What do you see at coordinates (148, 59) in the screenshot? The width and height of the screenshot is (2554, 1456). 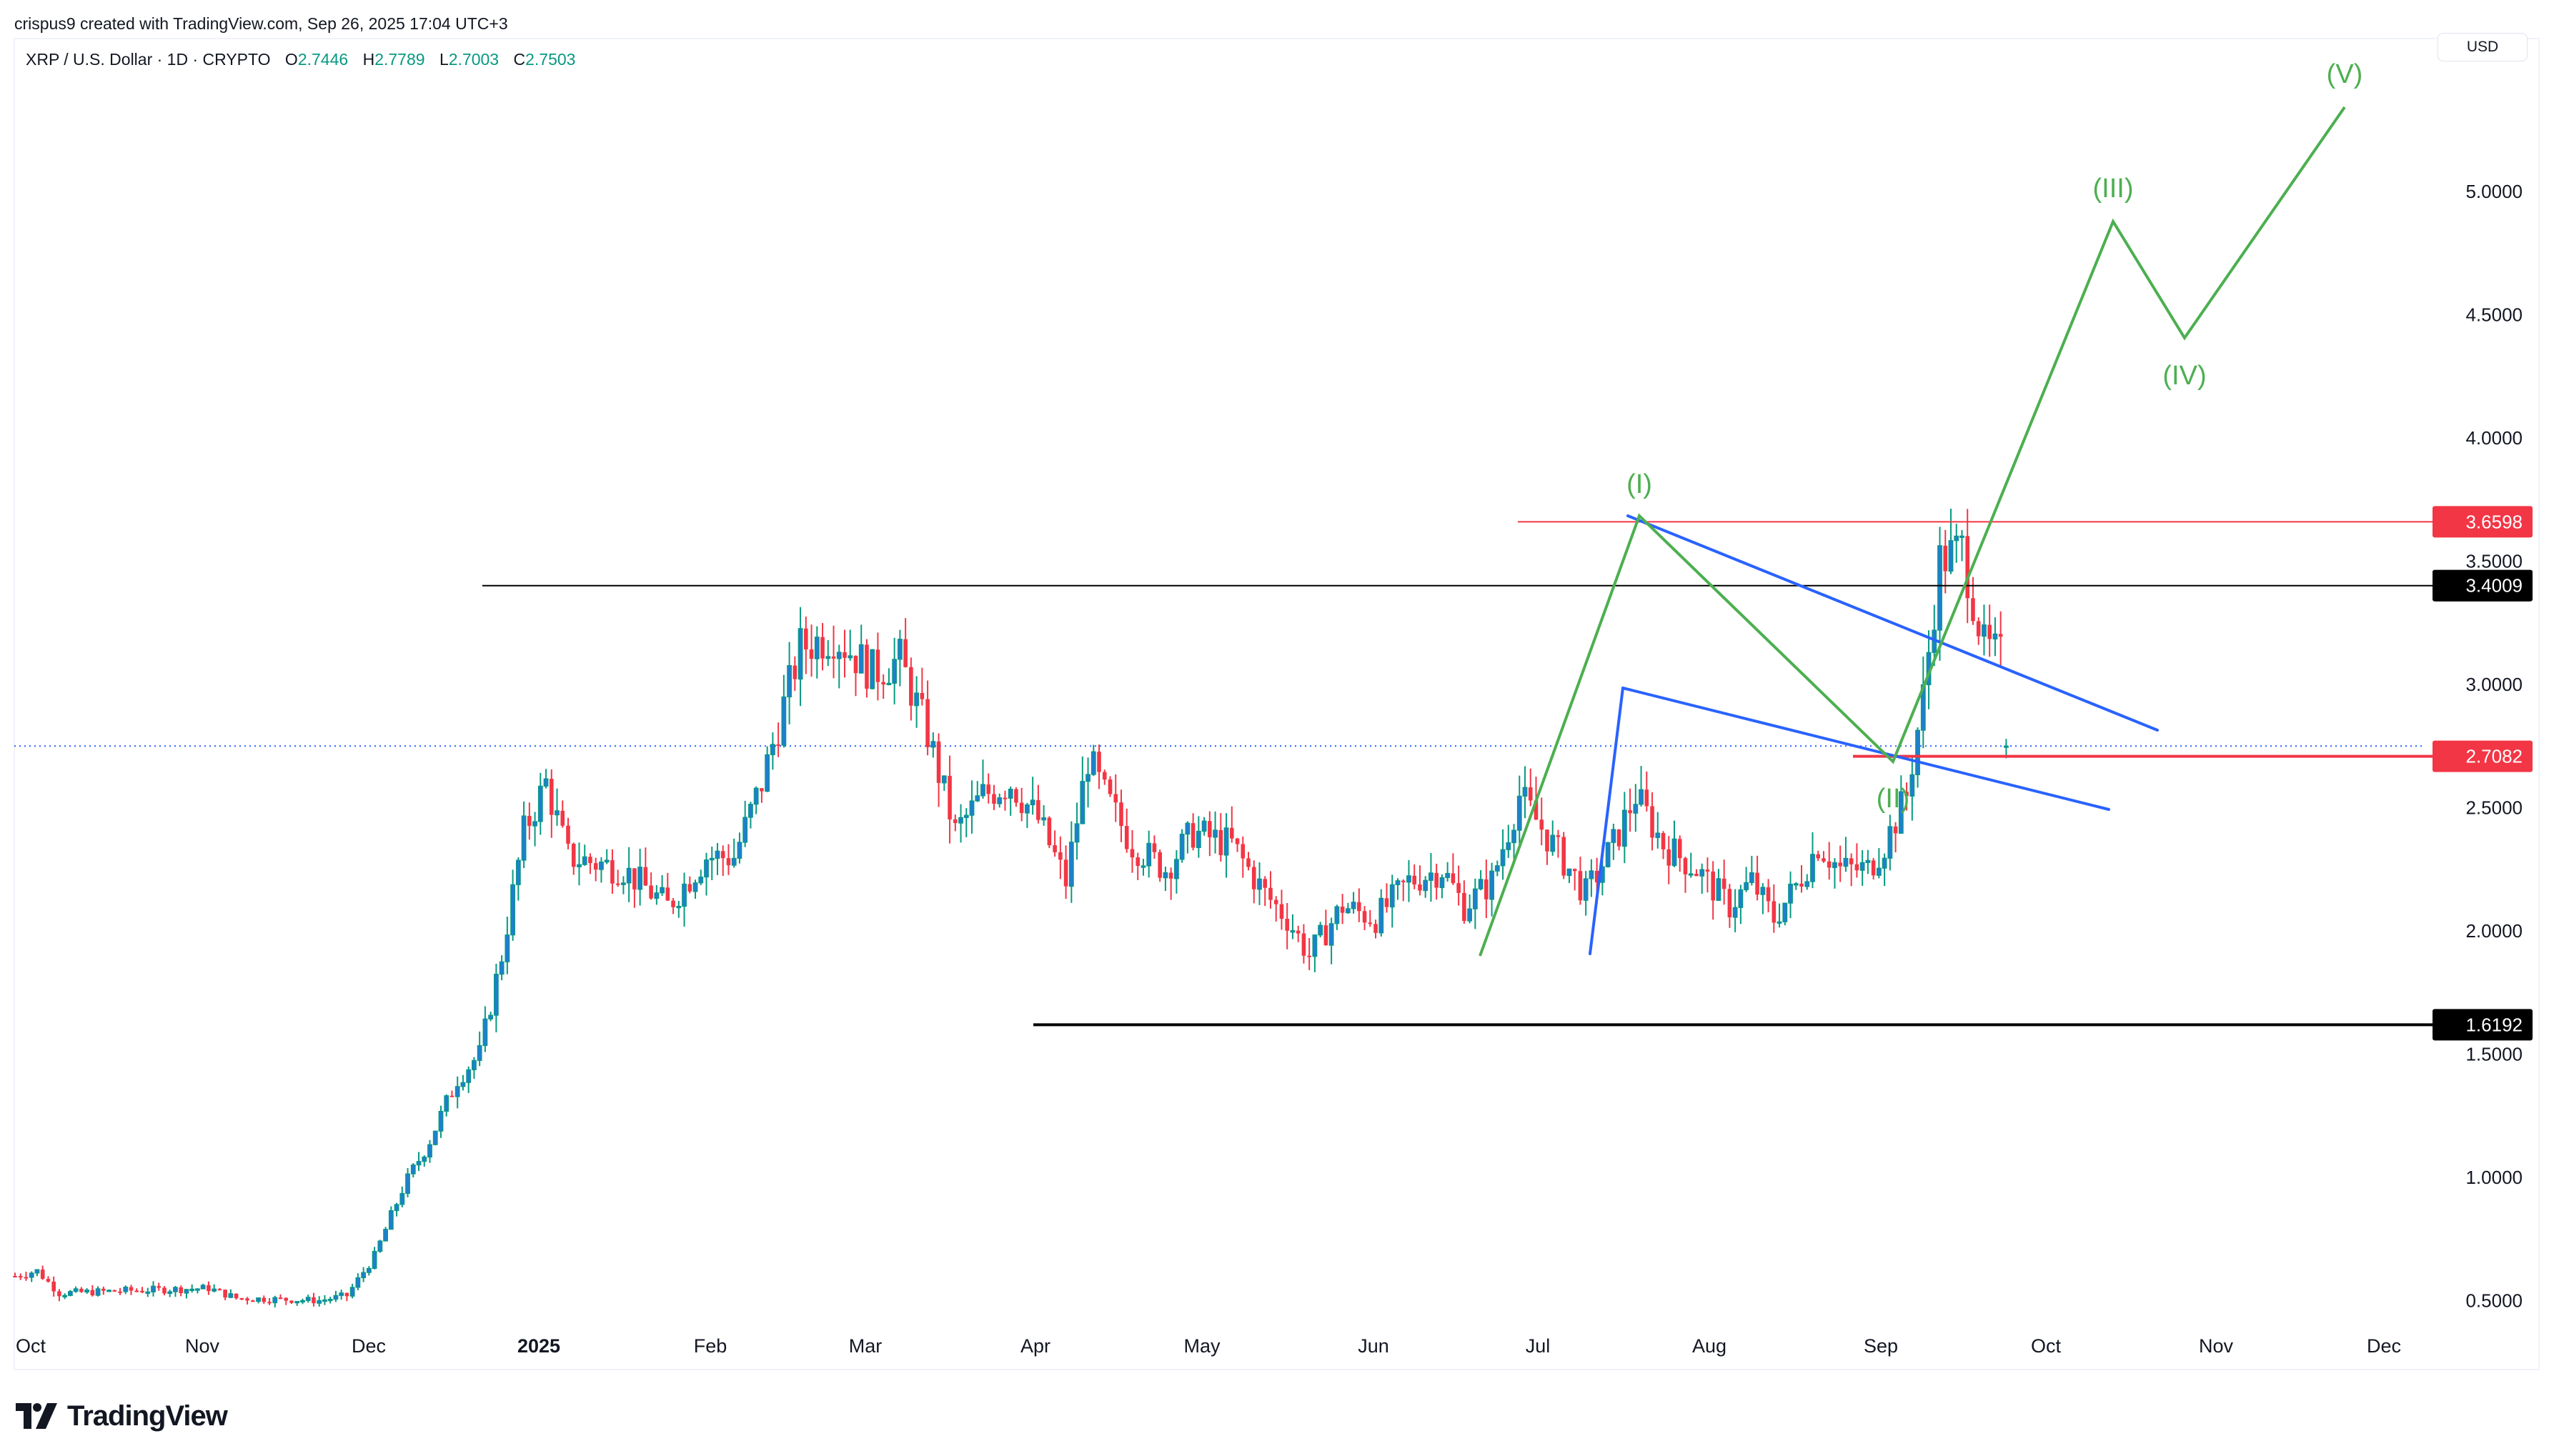 I see `symbol-title: XRP / U.S. Dollar · 1D · CRYPTO` at bounding box center [148, 59].